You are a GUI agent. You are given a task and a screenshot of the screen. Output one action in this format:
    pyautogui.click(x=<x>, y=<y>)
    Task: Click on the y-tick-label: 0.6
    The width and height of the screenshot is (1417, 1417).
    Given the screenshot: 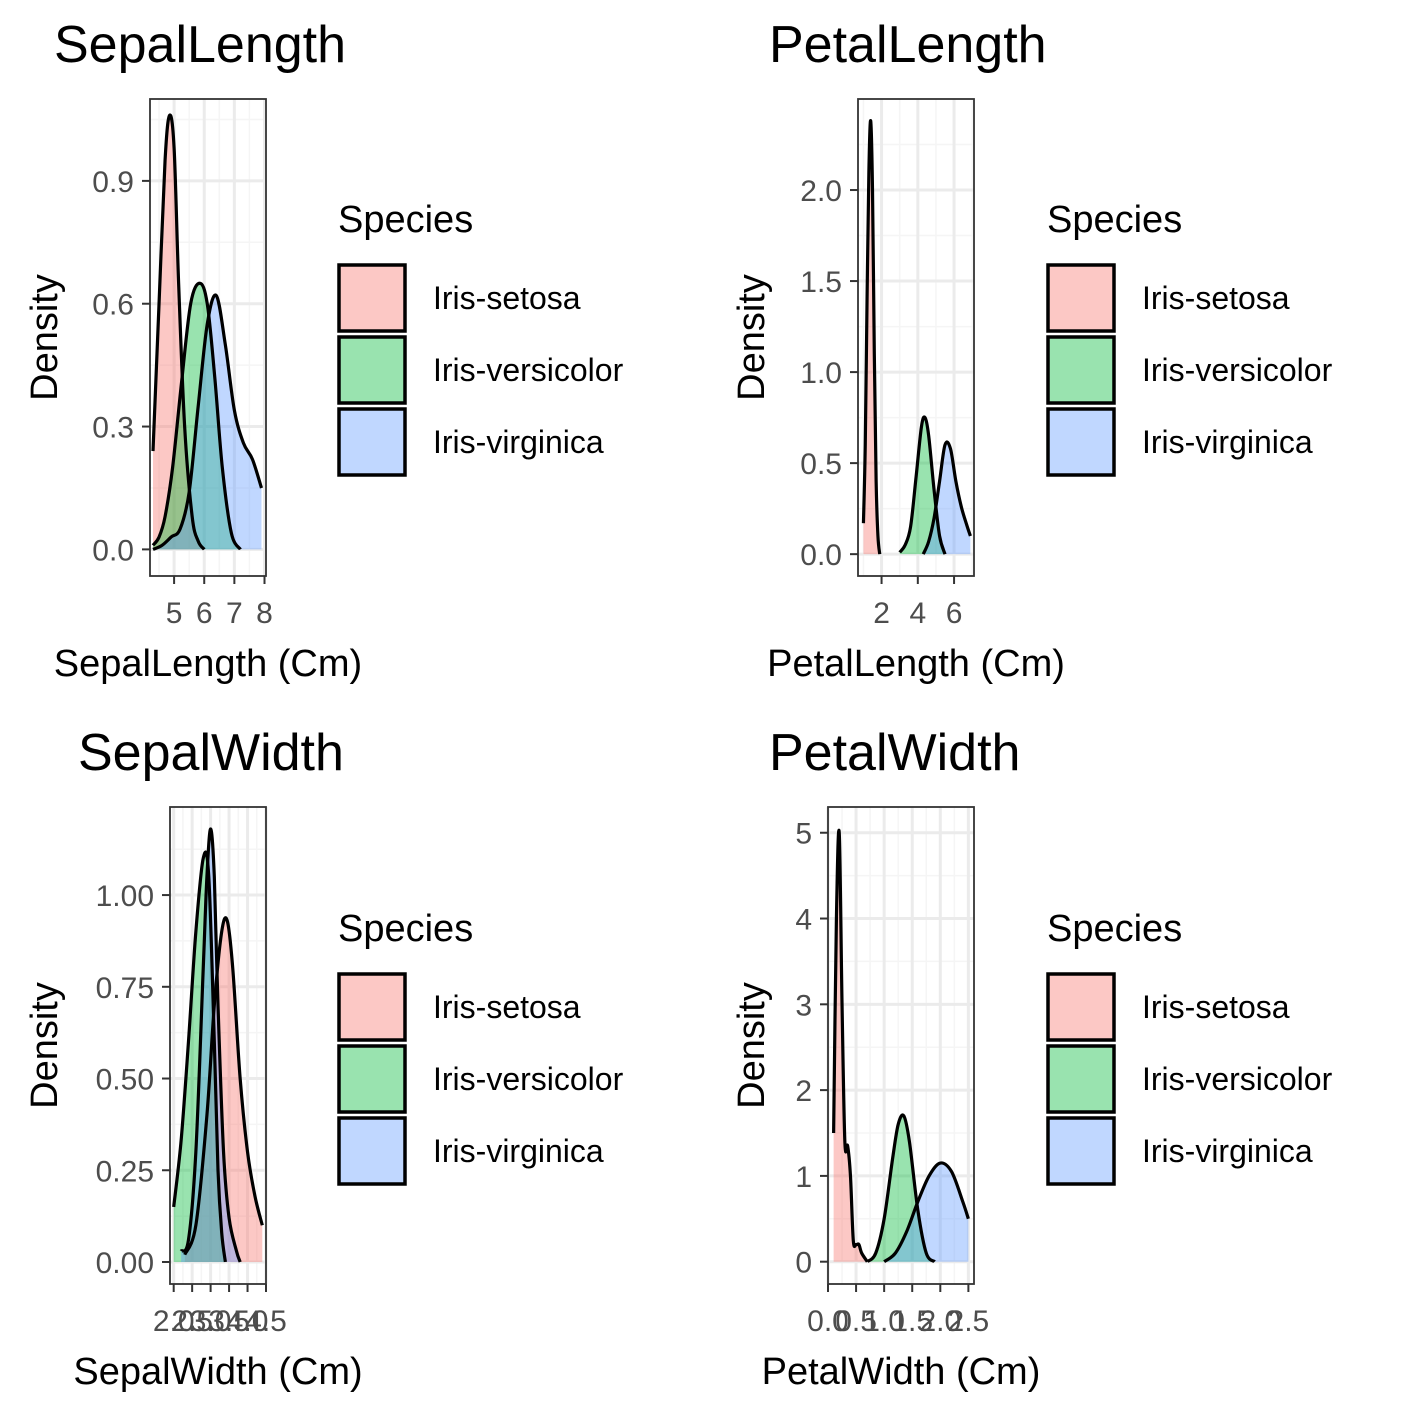 What is the action you would take?
    pyautogui.click(x=113, y=305)
    